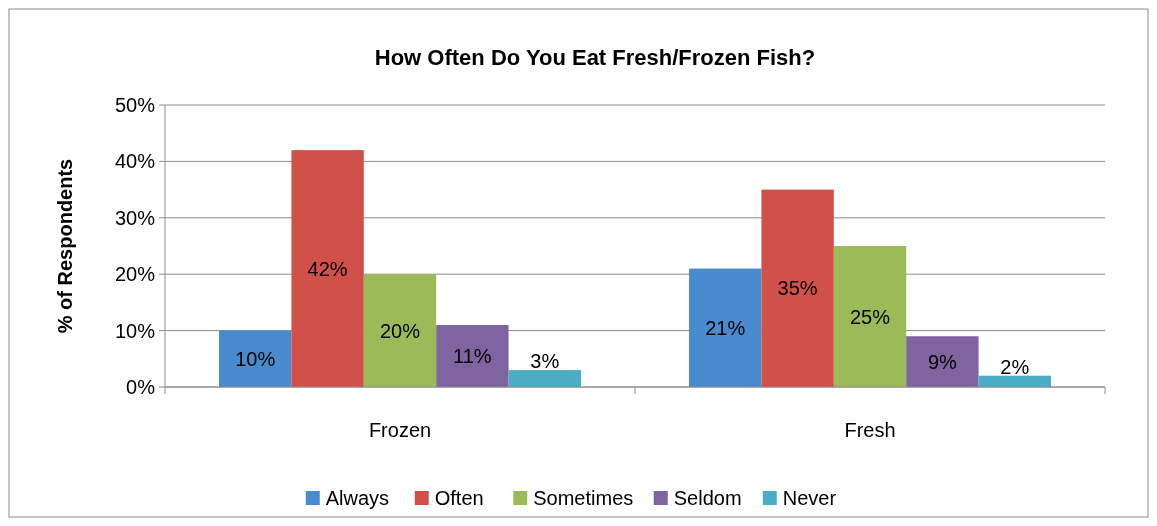  I want to click on legend-label: Sometimes, so click(583, 498).